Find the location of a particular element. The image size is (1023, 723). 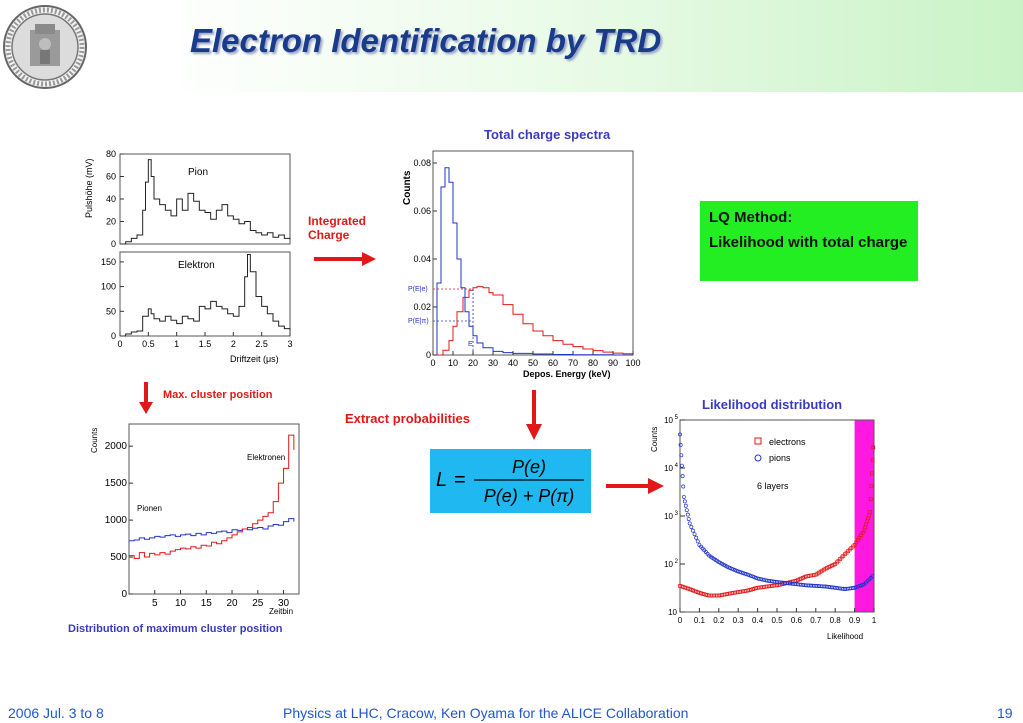

pions-series is located at coordinates (776, 512).